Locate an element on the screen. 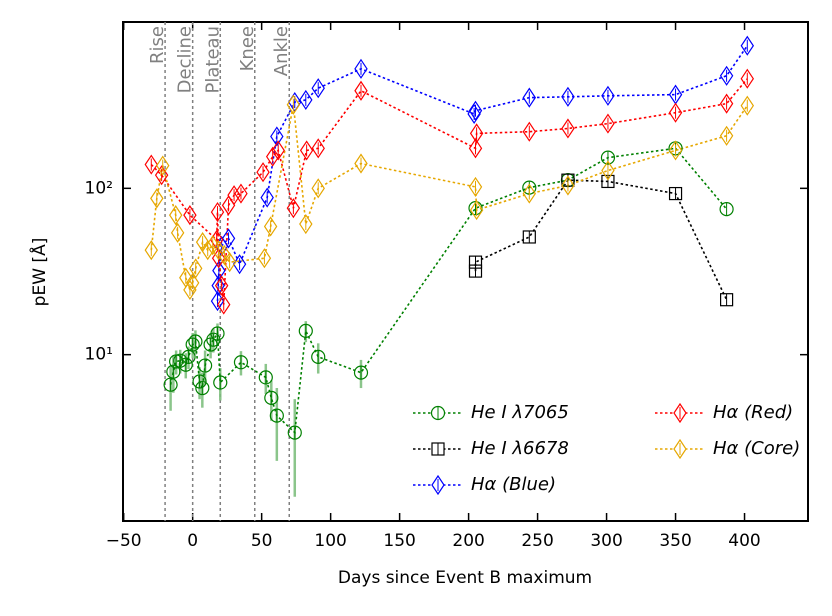 The width and height of the screenshot is (832, 616). series-line is located at coordinates (601, 240).